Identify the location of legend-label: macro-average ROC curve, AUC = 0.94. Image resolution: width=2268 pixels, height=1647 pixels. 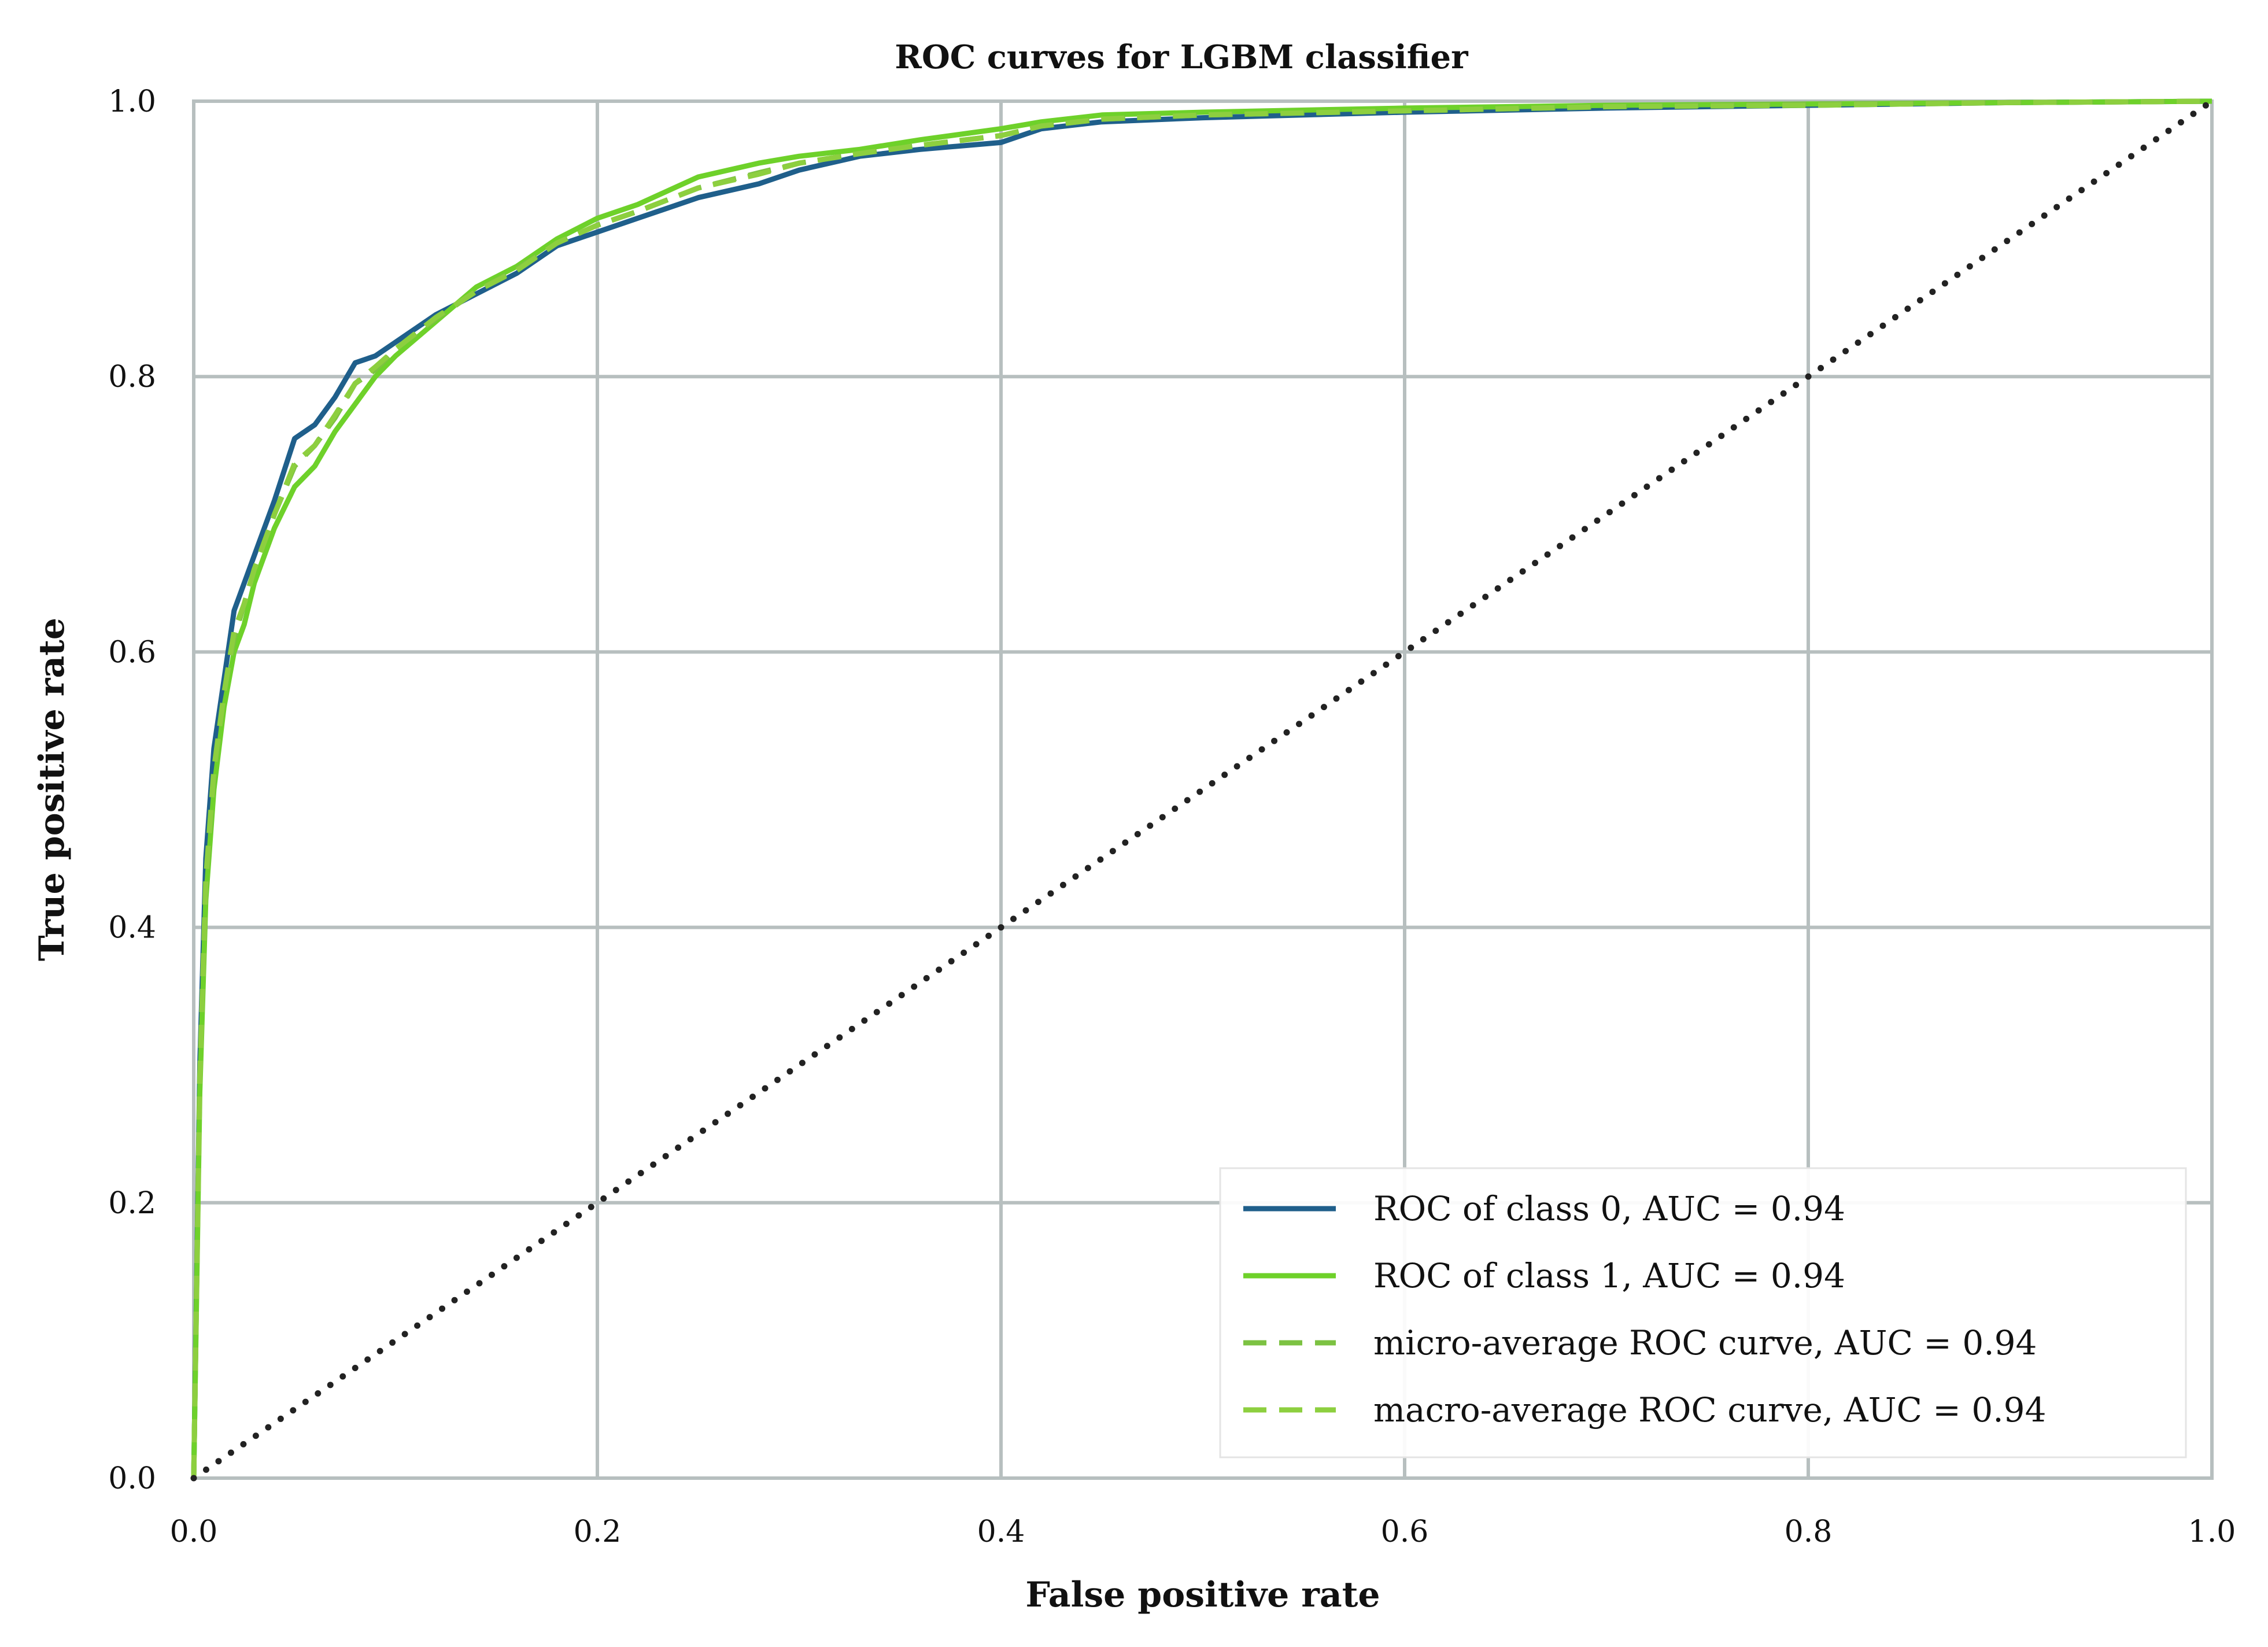
(1710, 1410).